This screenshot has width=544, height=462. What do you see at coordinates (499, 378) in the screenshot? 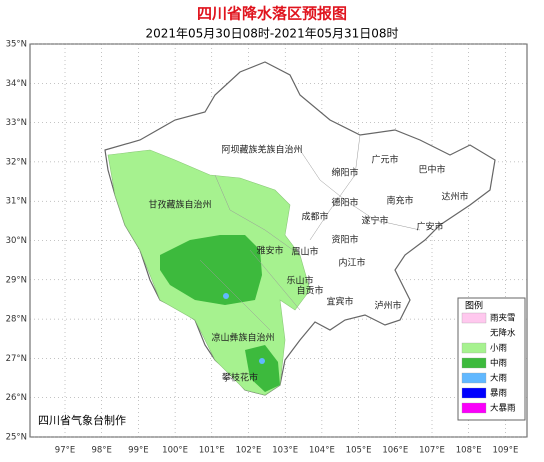
I see `legend-label: 大雨` at bounding box center [499, 378].